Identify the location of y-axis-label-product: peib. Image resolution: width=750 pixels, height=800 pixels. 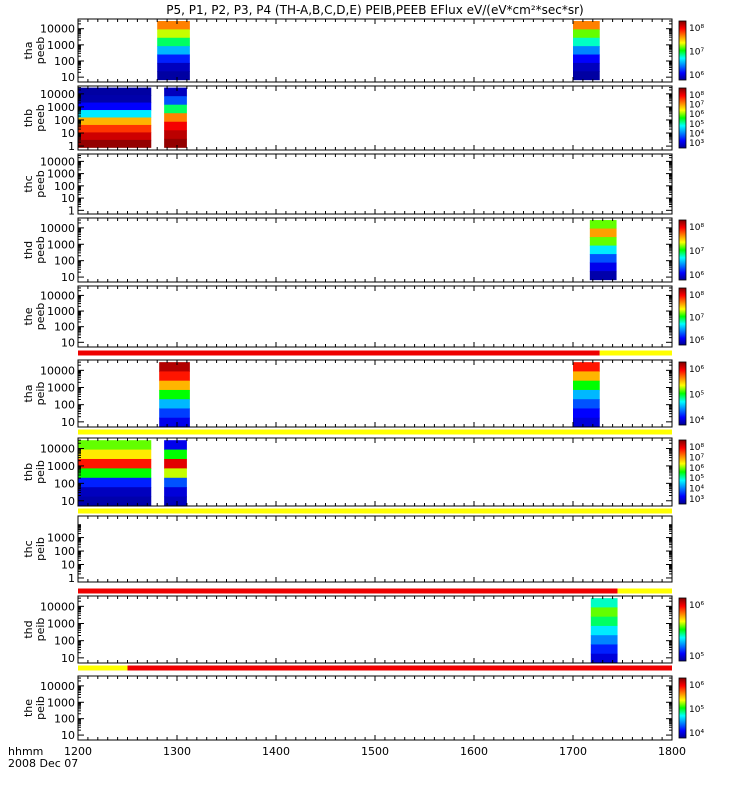
(40, 472).